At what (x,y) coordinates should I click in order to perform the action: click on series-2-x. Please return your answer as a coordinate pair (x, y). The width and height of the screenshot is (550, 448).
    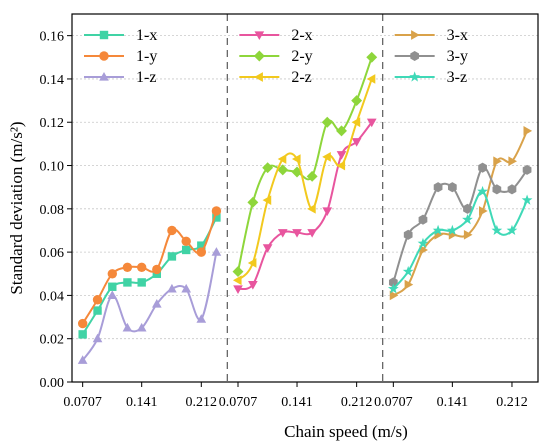
    Looking at the image, I should click on (305, 206).